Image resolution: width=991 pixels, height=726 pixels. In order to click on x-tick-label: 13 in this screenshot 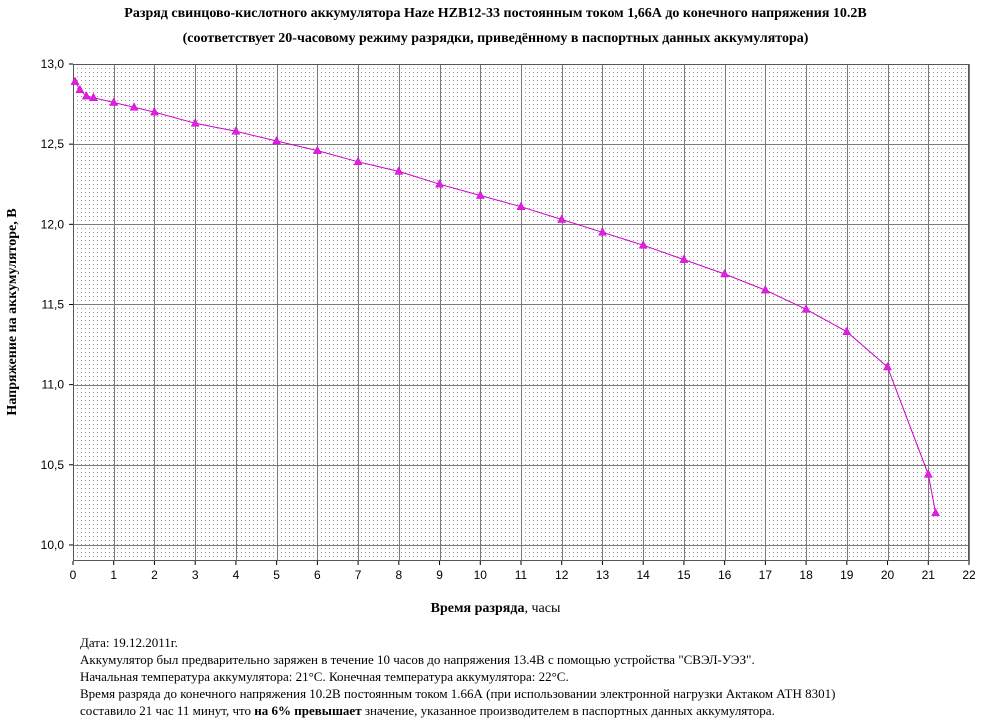, I will do `click(603, 575)`.